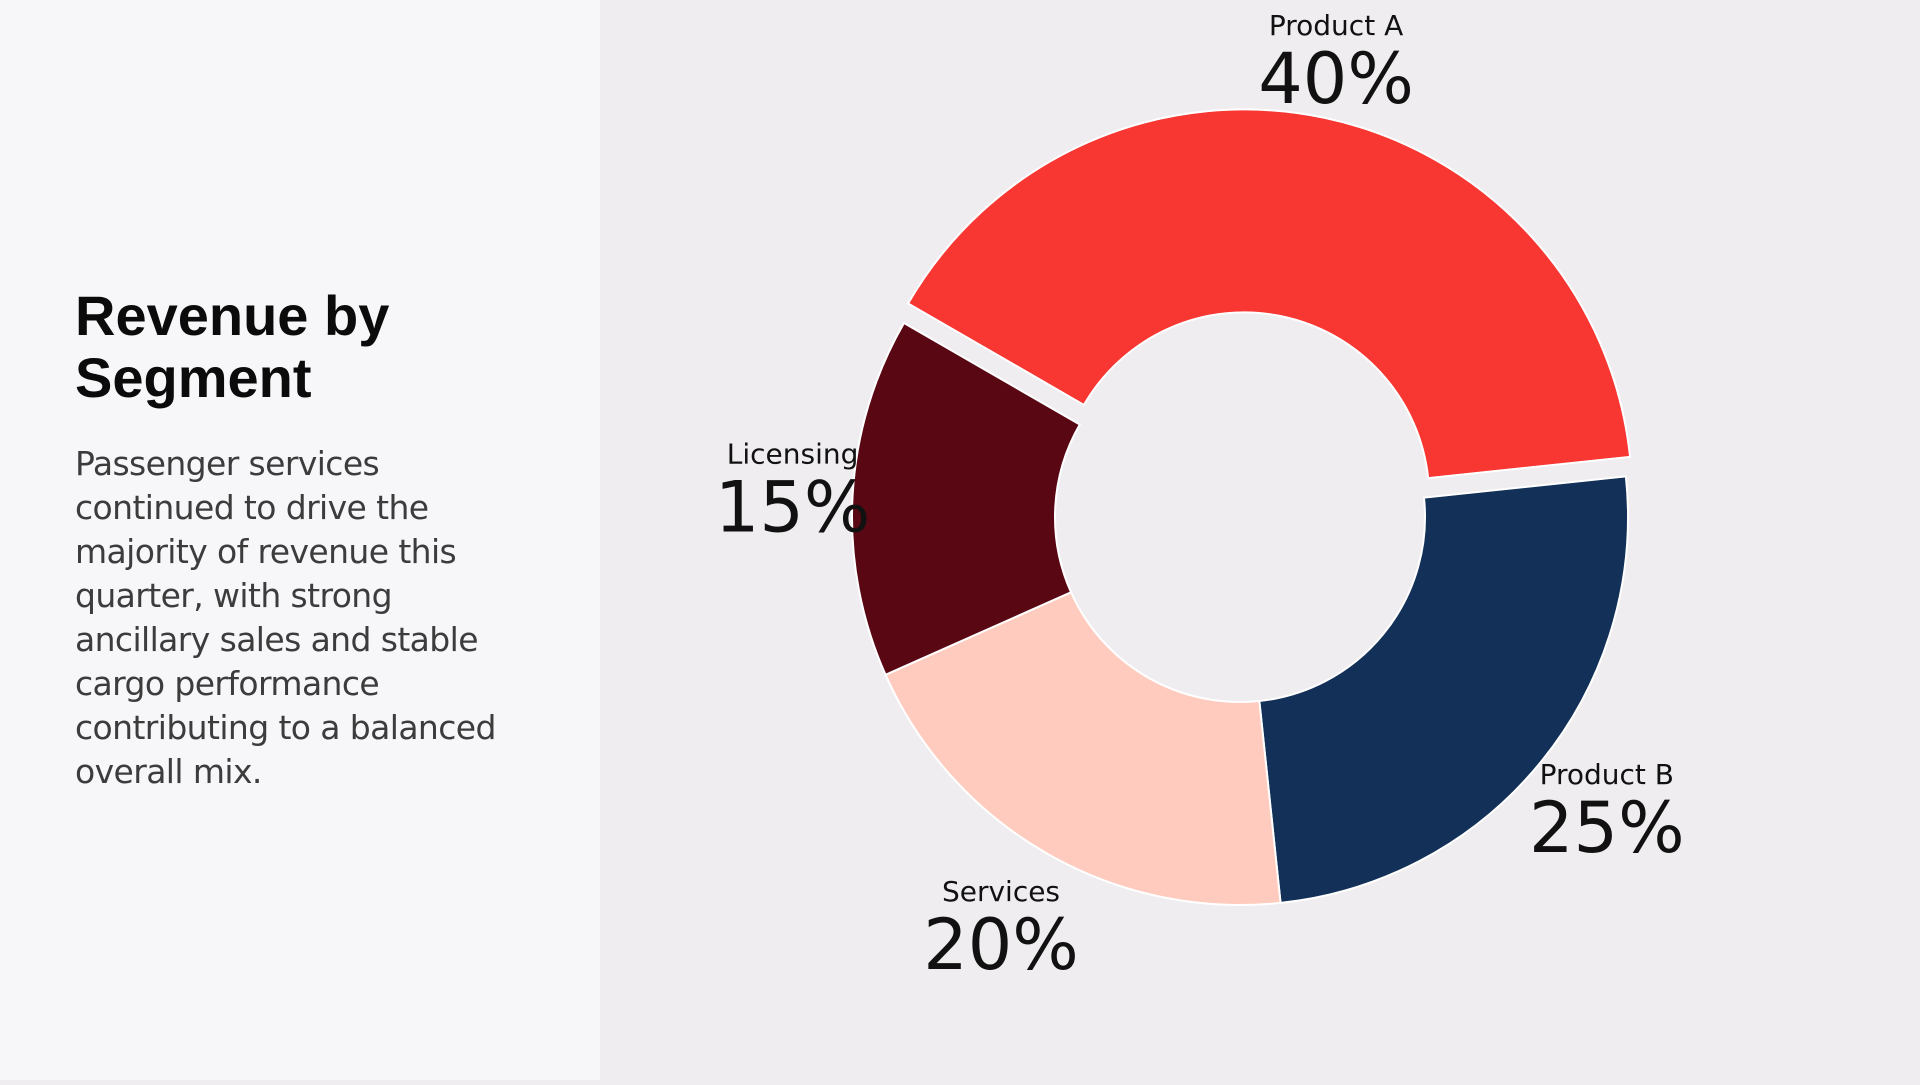 This screenshot has width=1920, height=1085. What do you see at coordinates (1607, 774) in the screenshot?
I see `label-name-product-b: Product B` at bounding box center [1607, 774].